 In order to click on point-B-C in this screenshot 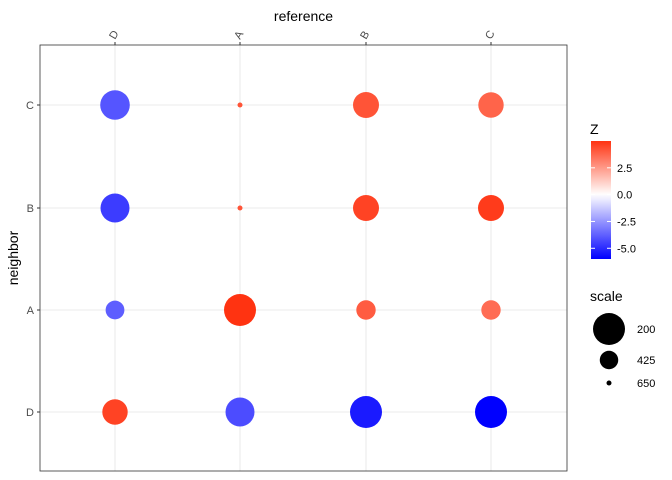, I will do `click(366, 105)`.